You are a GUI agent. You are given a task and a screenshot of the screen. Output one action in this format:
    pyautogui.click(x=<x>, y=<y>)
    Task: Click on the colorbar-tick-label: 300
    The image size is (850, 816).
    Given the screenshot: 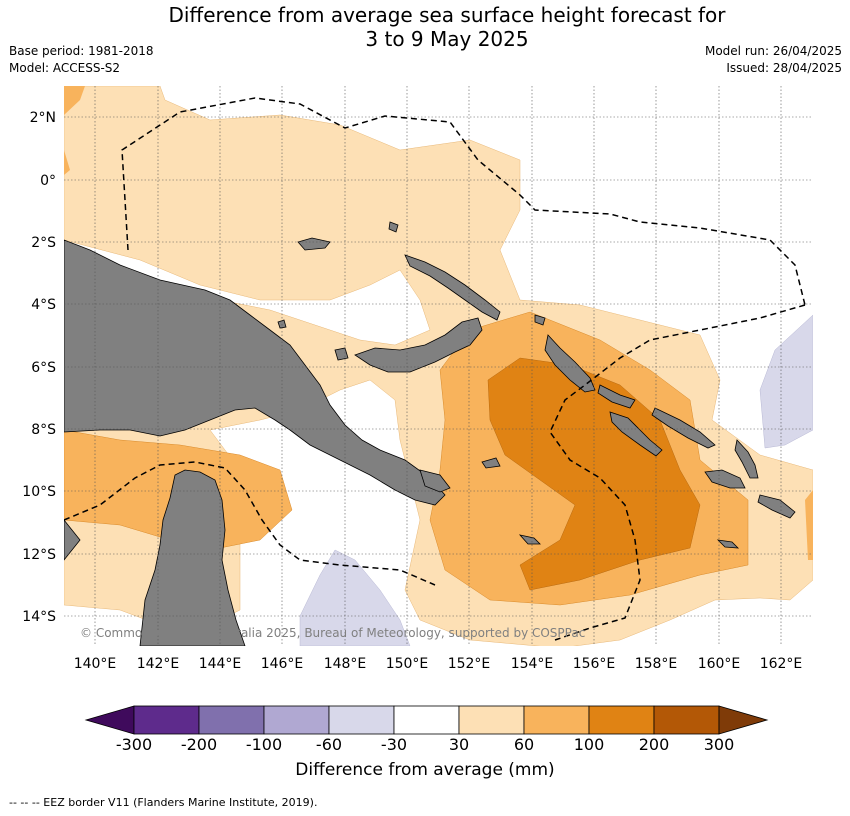 What is the action you would take?
    pyautogui.click(x=719, y=744)
    